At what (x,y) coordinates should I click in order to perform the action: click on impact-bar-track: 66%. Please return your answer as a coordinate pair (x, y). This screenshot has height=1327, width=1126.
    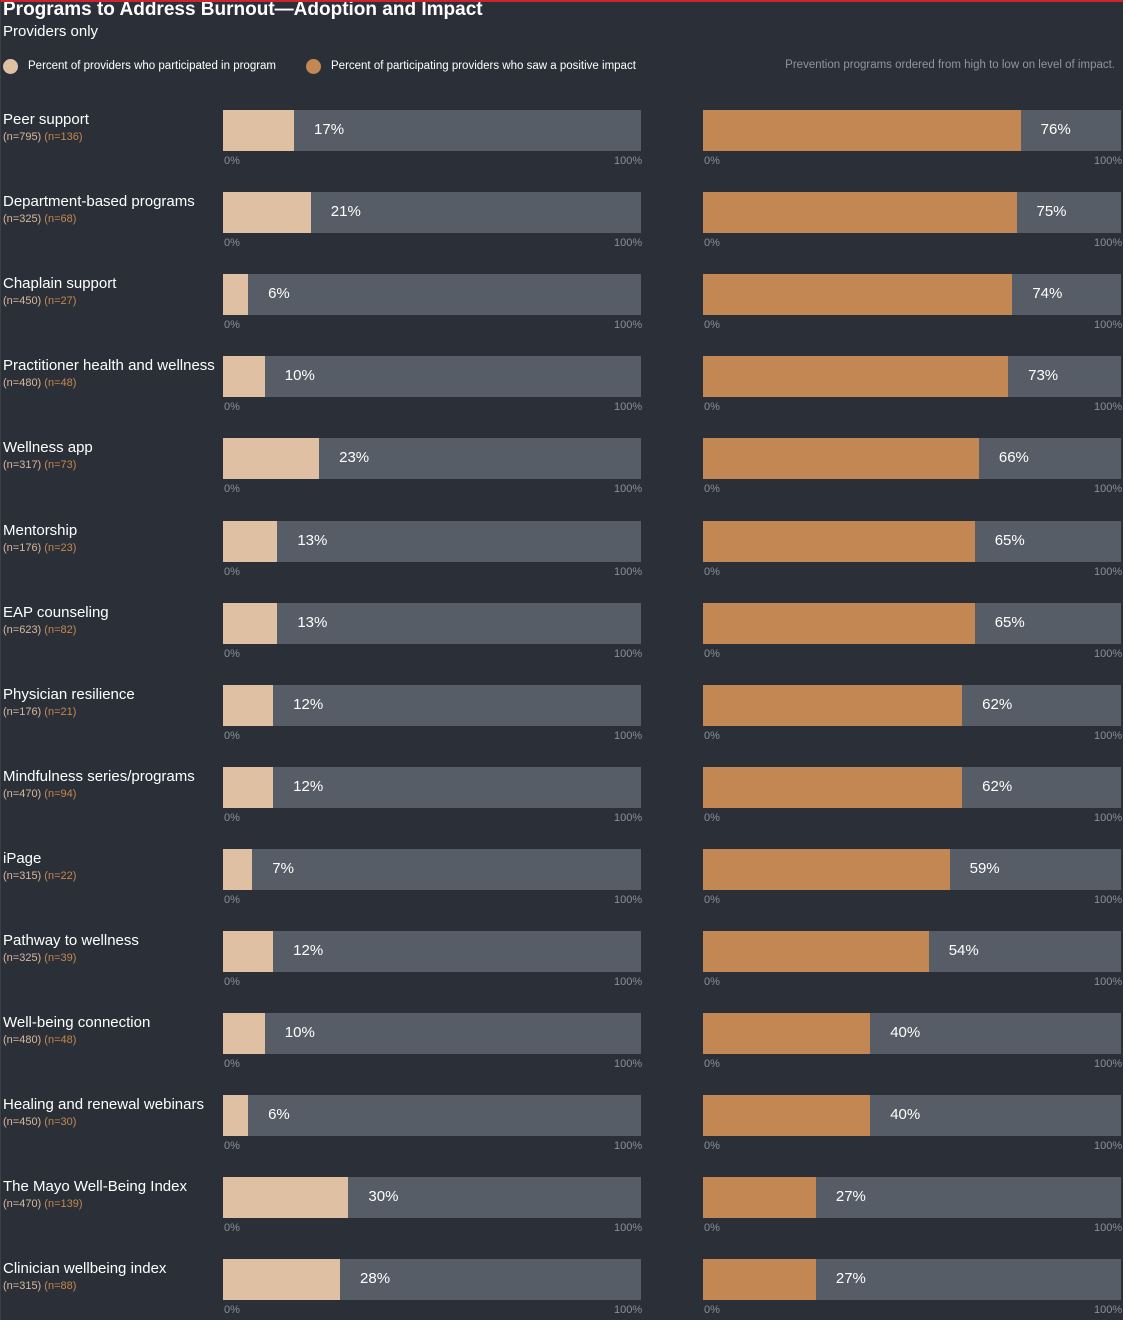
    Looking at the image, I should click on (912, 459).